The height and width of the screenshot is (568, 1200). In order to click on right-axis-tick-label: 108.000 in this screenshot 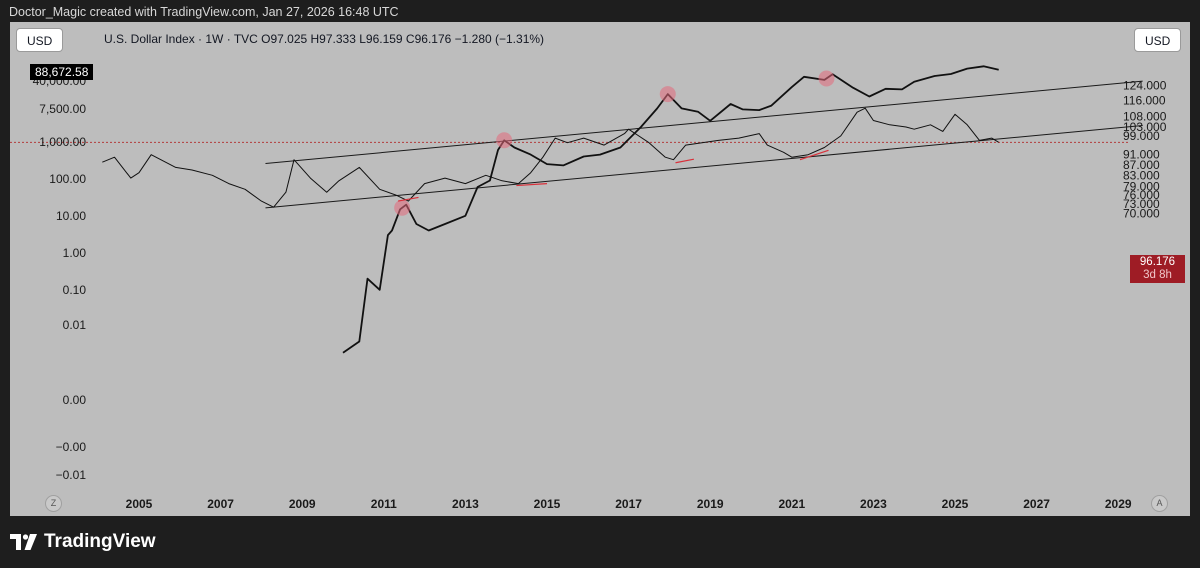, I will do `click(1145, 116)`.